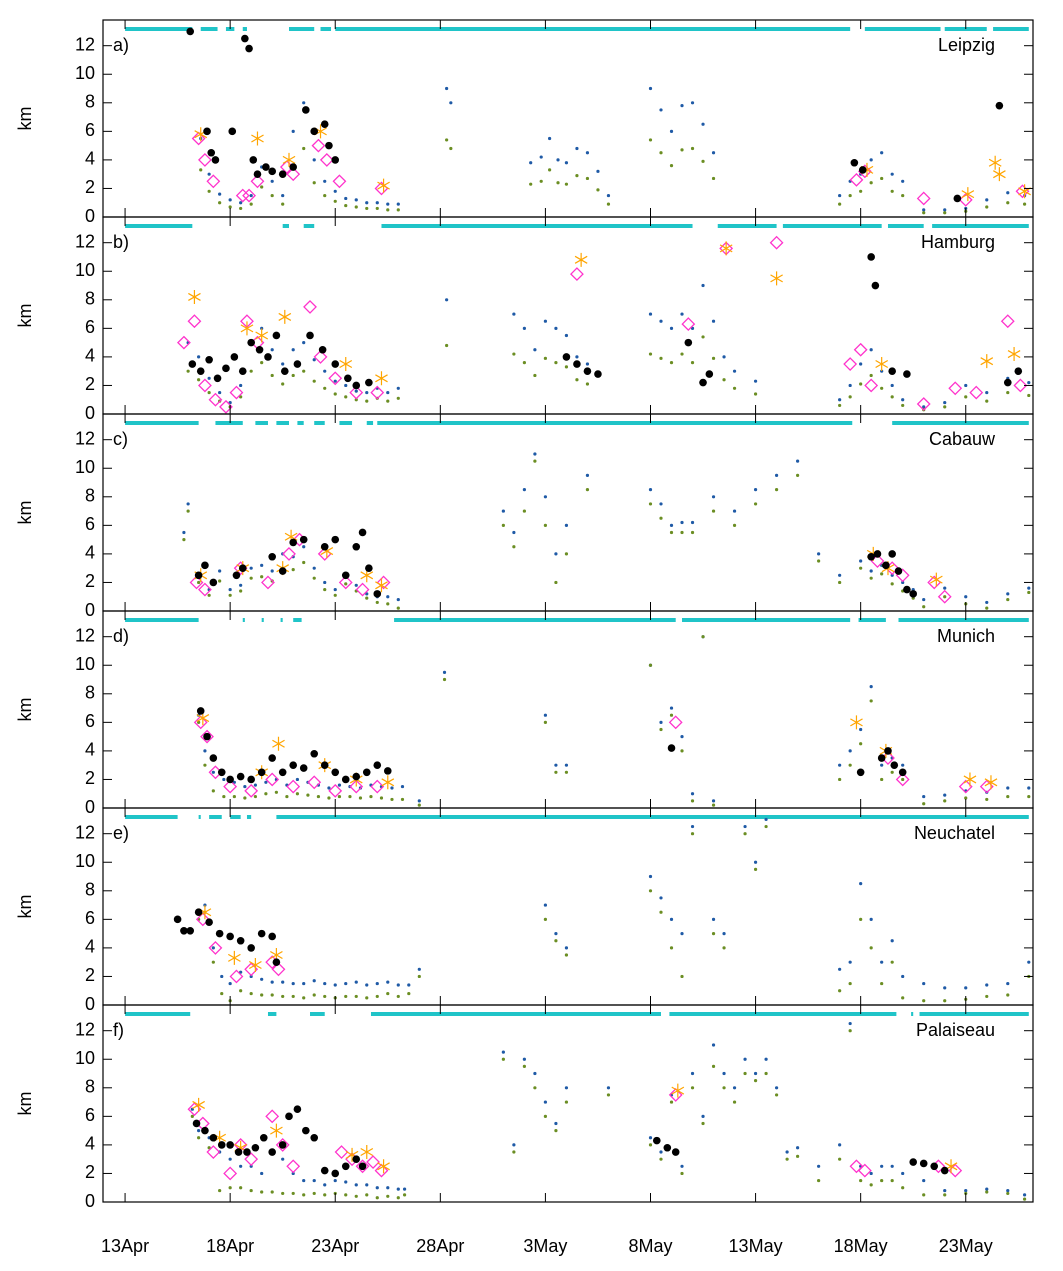 The height and width of the screenshot is (1271, 1063). I want to click on y-tick-label: 2, so click(90, 1172).